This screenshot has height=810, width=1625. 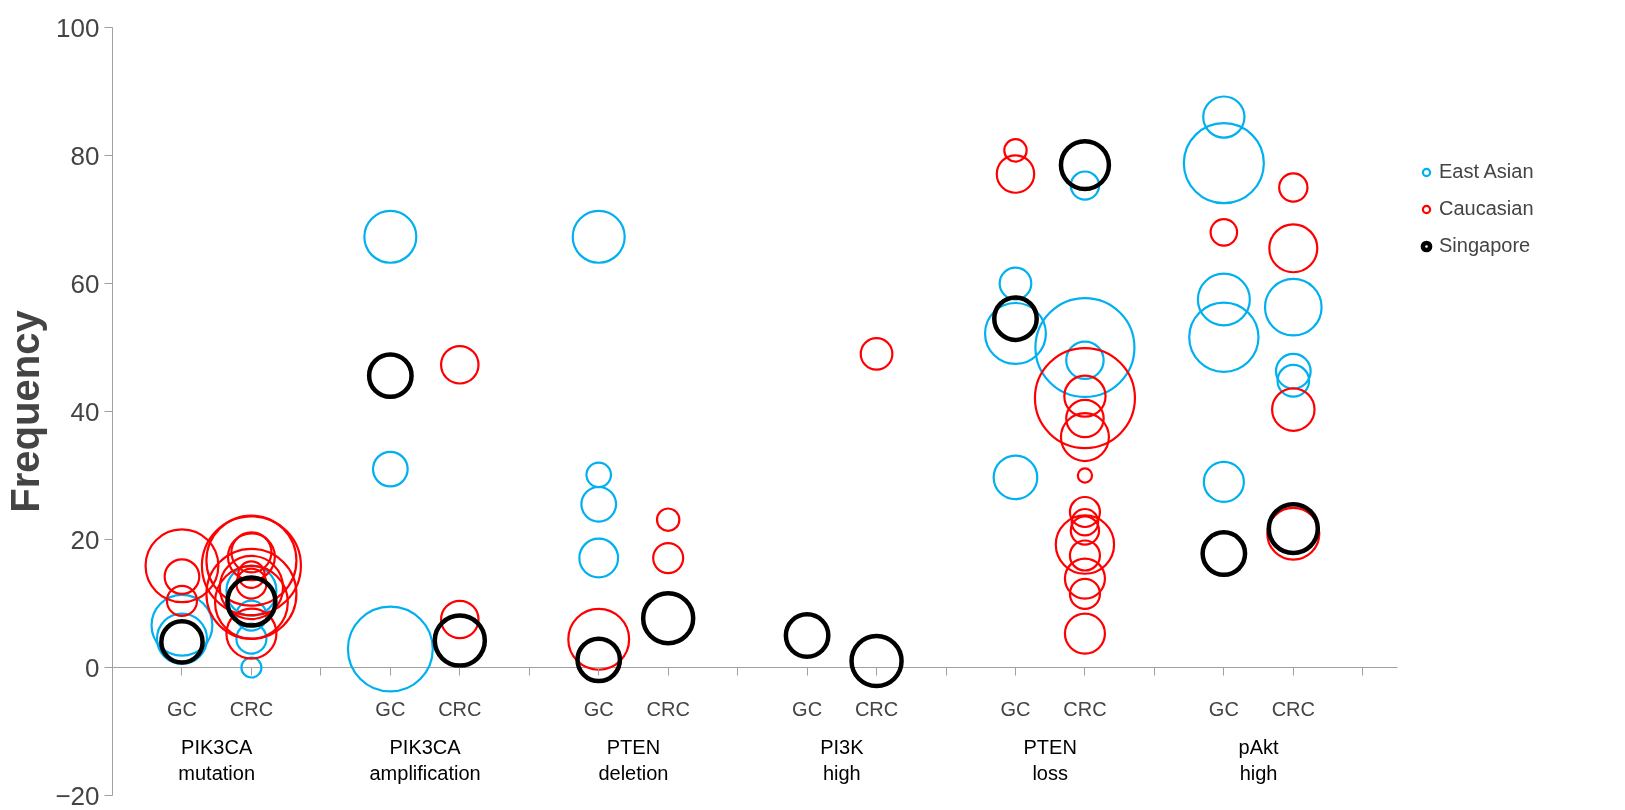 I want to click on legend-label: Caucasian, so click(x=1486, y=208).